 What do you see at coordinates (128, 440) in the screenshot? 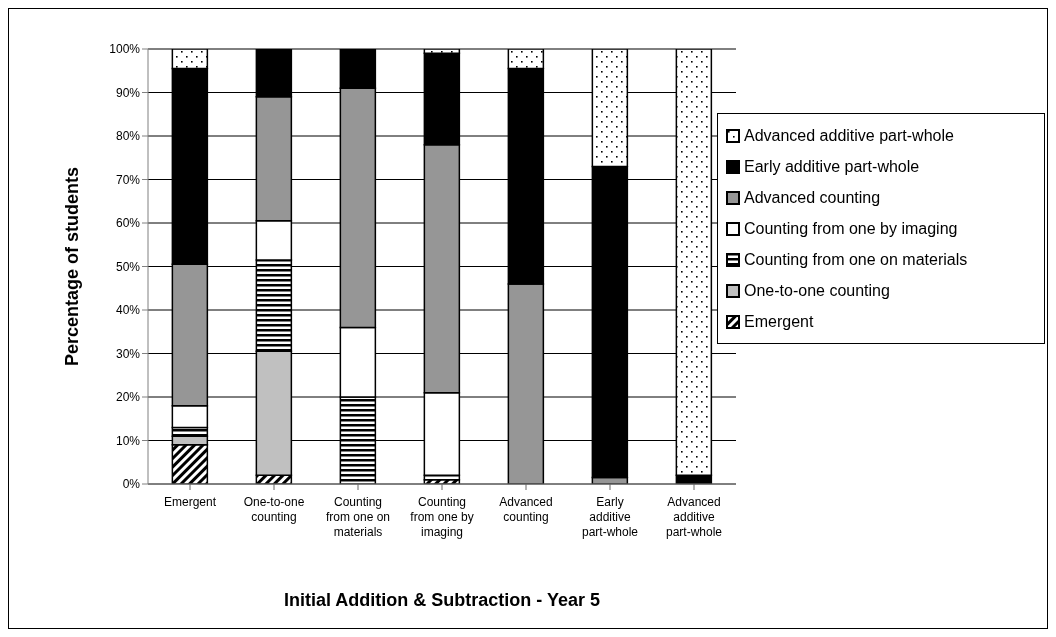
I see `y-tick-label: 10%` at bounding box center [128, 440].